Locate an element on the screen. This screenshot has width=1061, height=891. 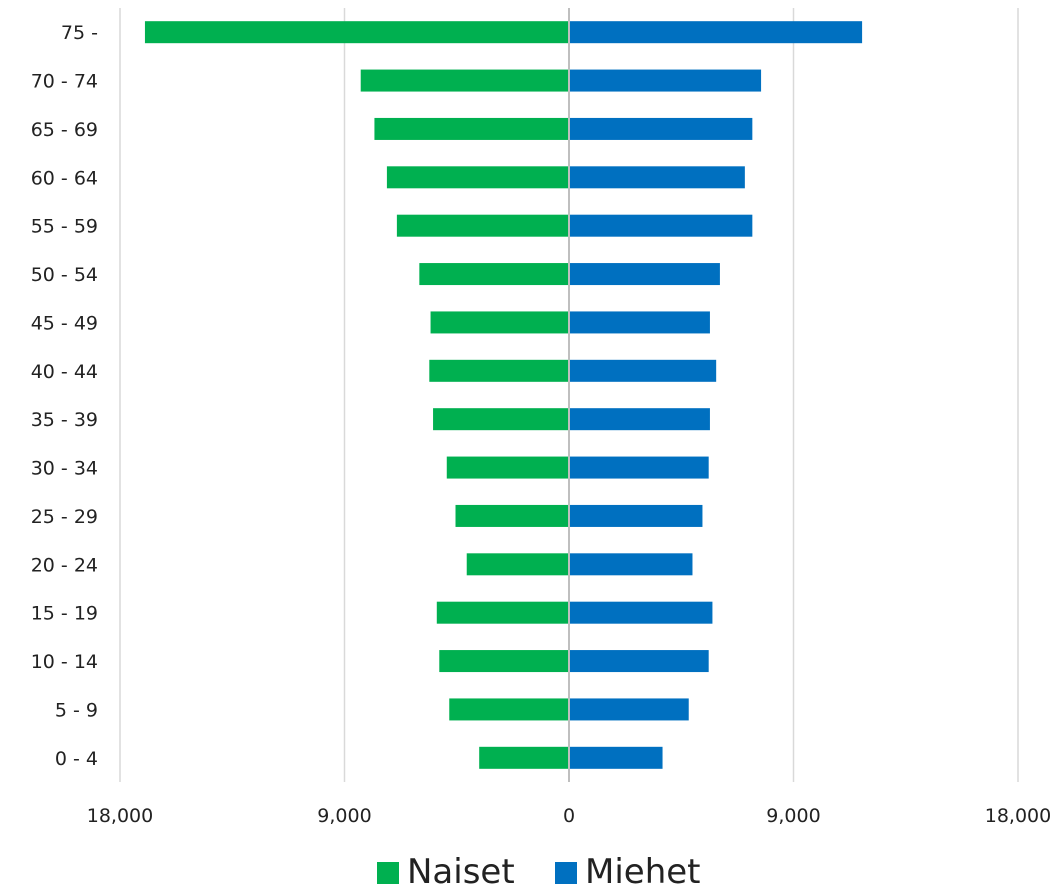
x-axis-tick-labels: 18,000 9,000 0 9,000 18,000 is located at coordinates (569, 816).